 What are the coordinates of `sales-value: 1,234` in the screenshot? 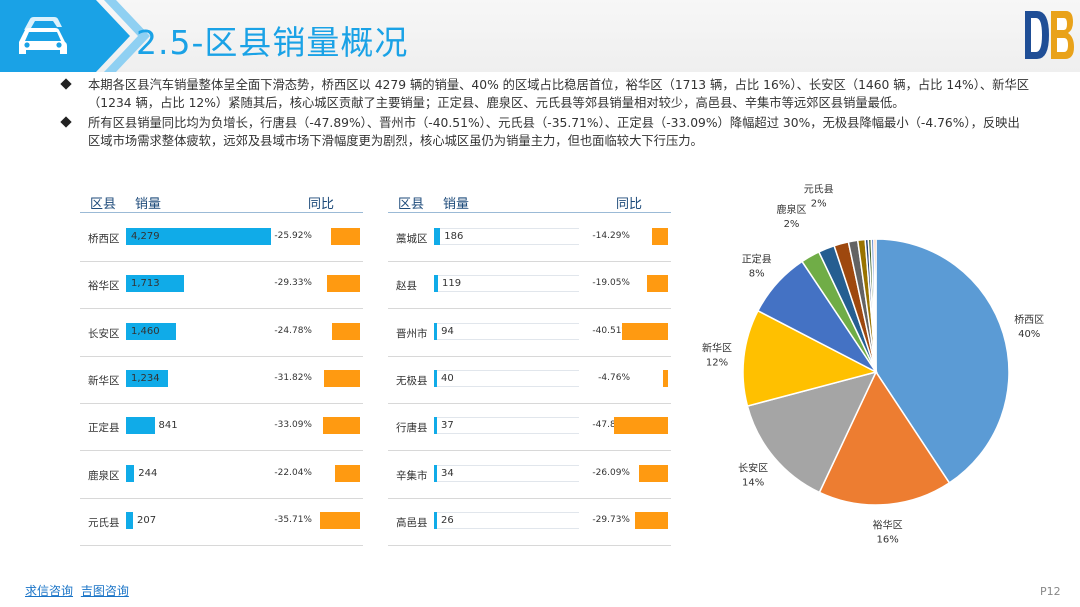 It's located at (145, 378).